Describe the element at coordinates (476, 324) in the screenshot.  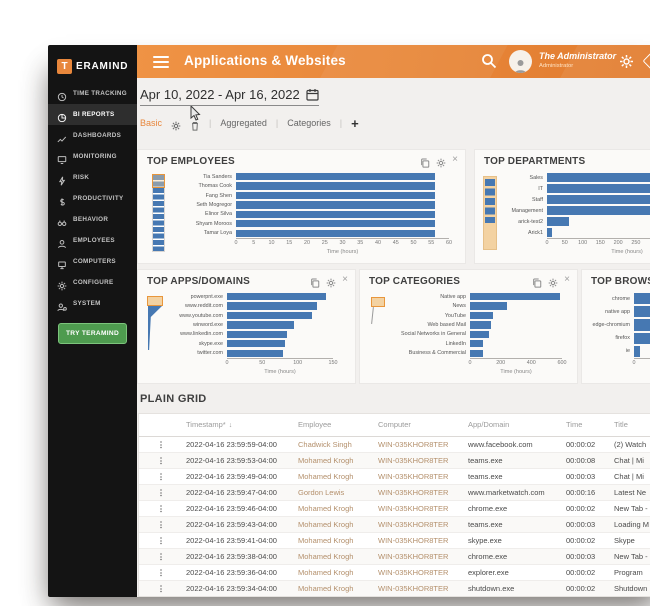
I see `chart-bar-row: Web based Mail` at that location.